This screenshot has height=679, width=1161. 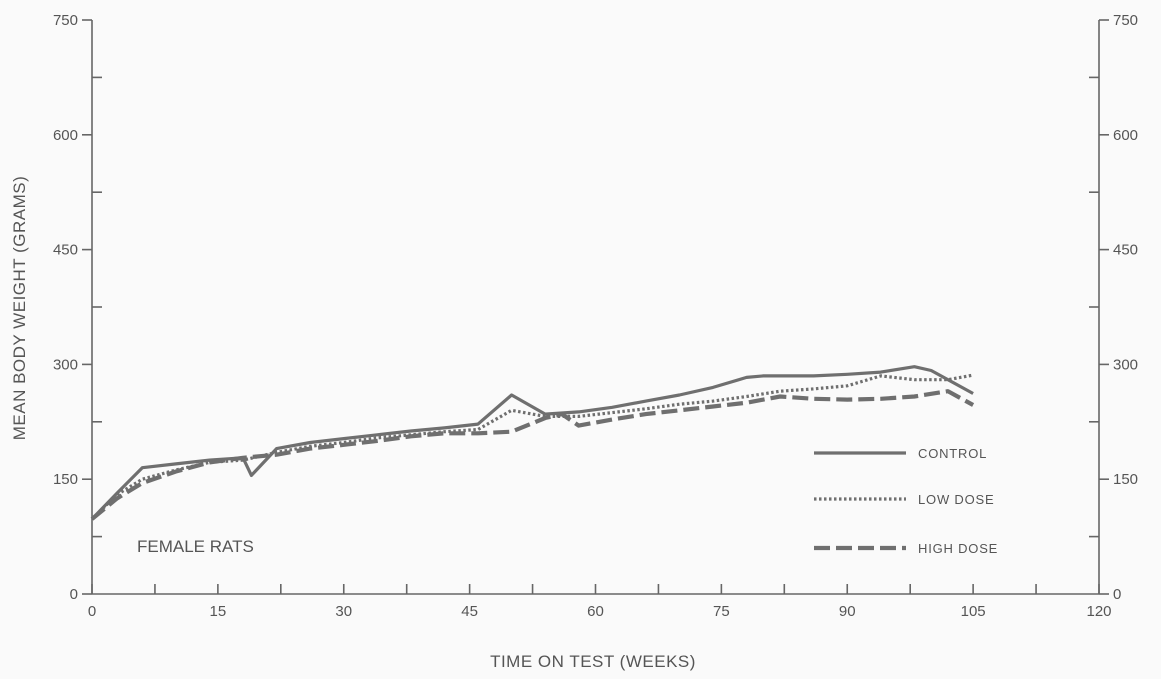 I want to click on x-tick-label: 90, so click(x=847, y=611).